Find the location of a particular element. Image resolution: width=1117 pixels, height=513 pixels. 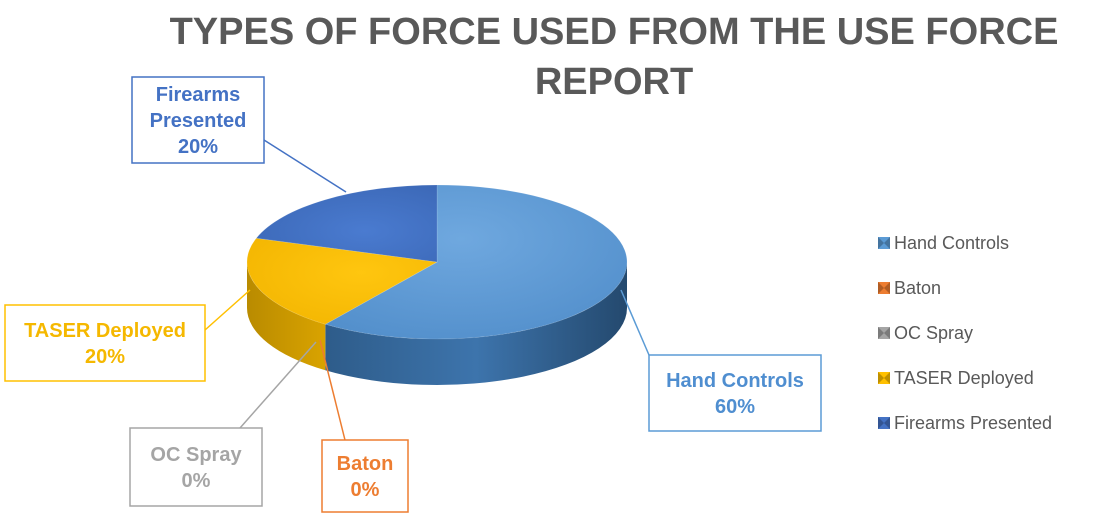

data-label-name: TASER Deployed is located at coordinates (105, 331).